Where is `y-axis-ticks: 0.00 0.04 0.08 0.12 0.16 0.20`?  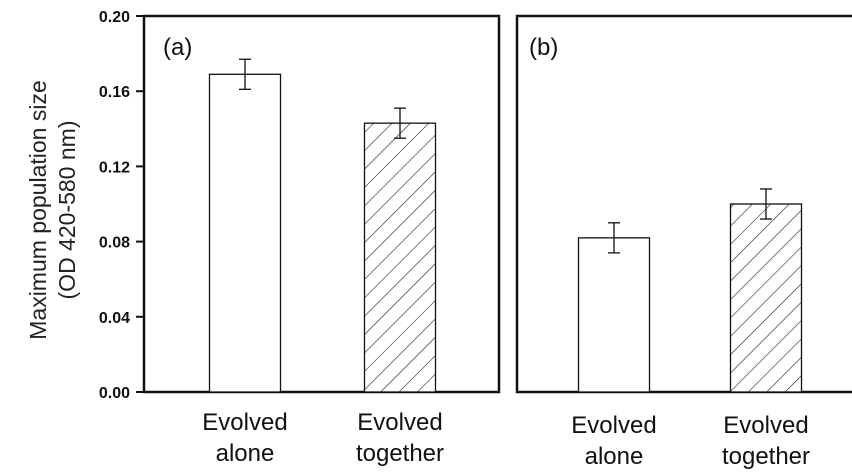 y-axis-ticks: 0.00 0.04 0.08 0.12 0.16 0.20 is located at coordinates (121, 205).